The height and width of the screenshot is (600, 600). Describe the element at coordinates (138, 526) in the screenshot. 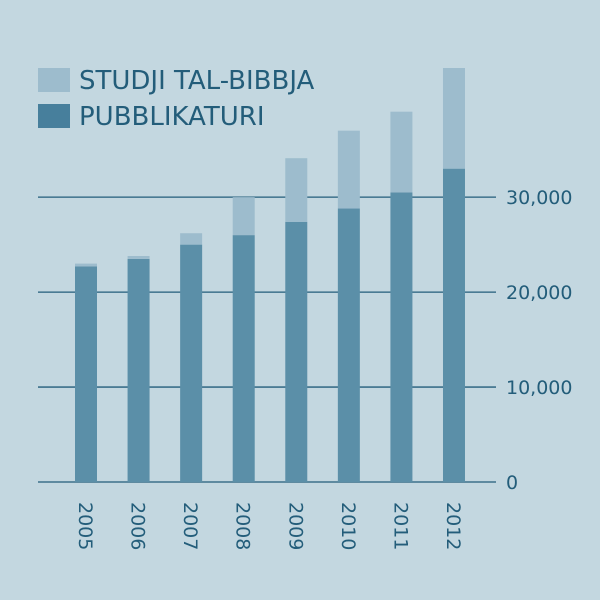

I see `x-tick-label-2006: 2006` at that location.